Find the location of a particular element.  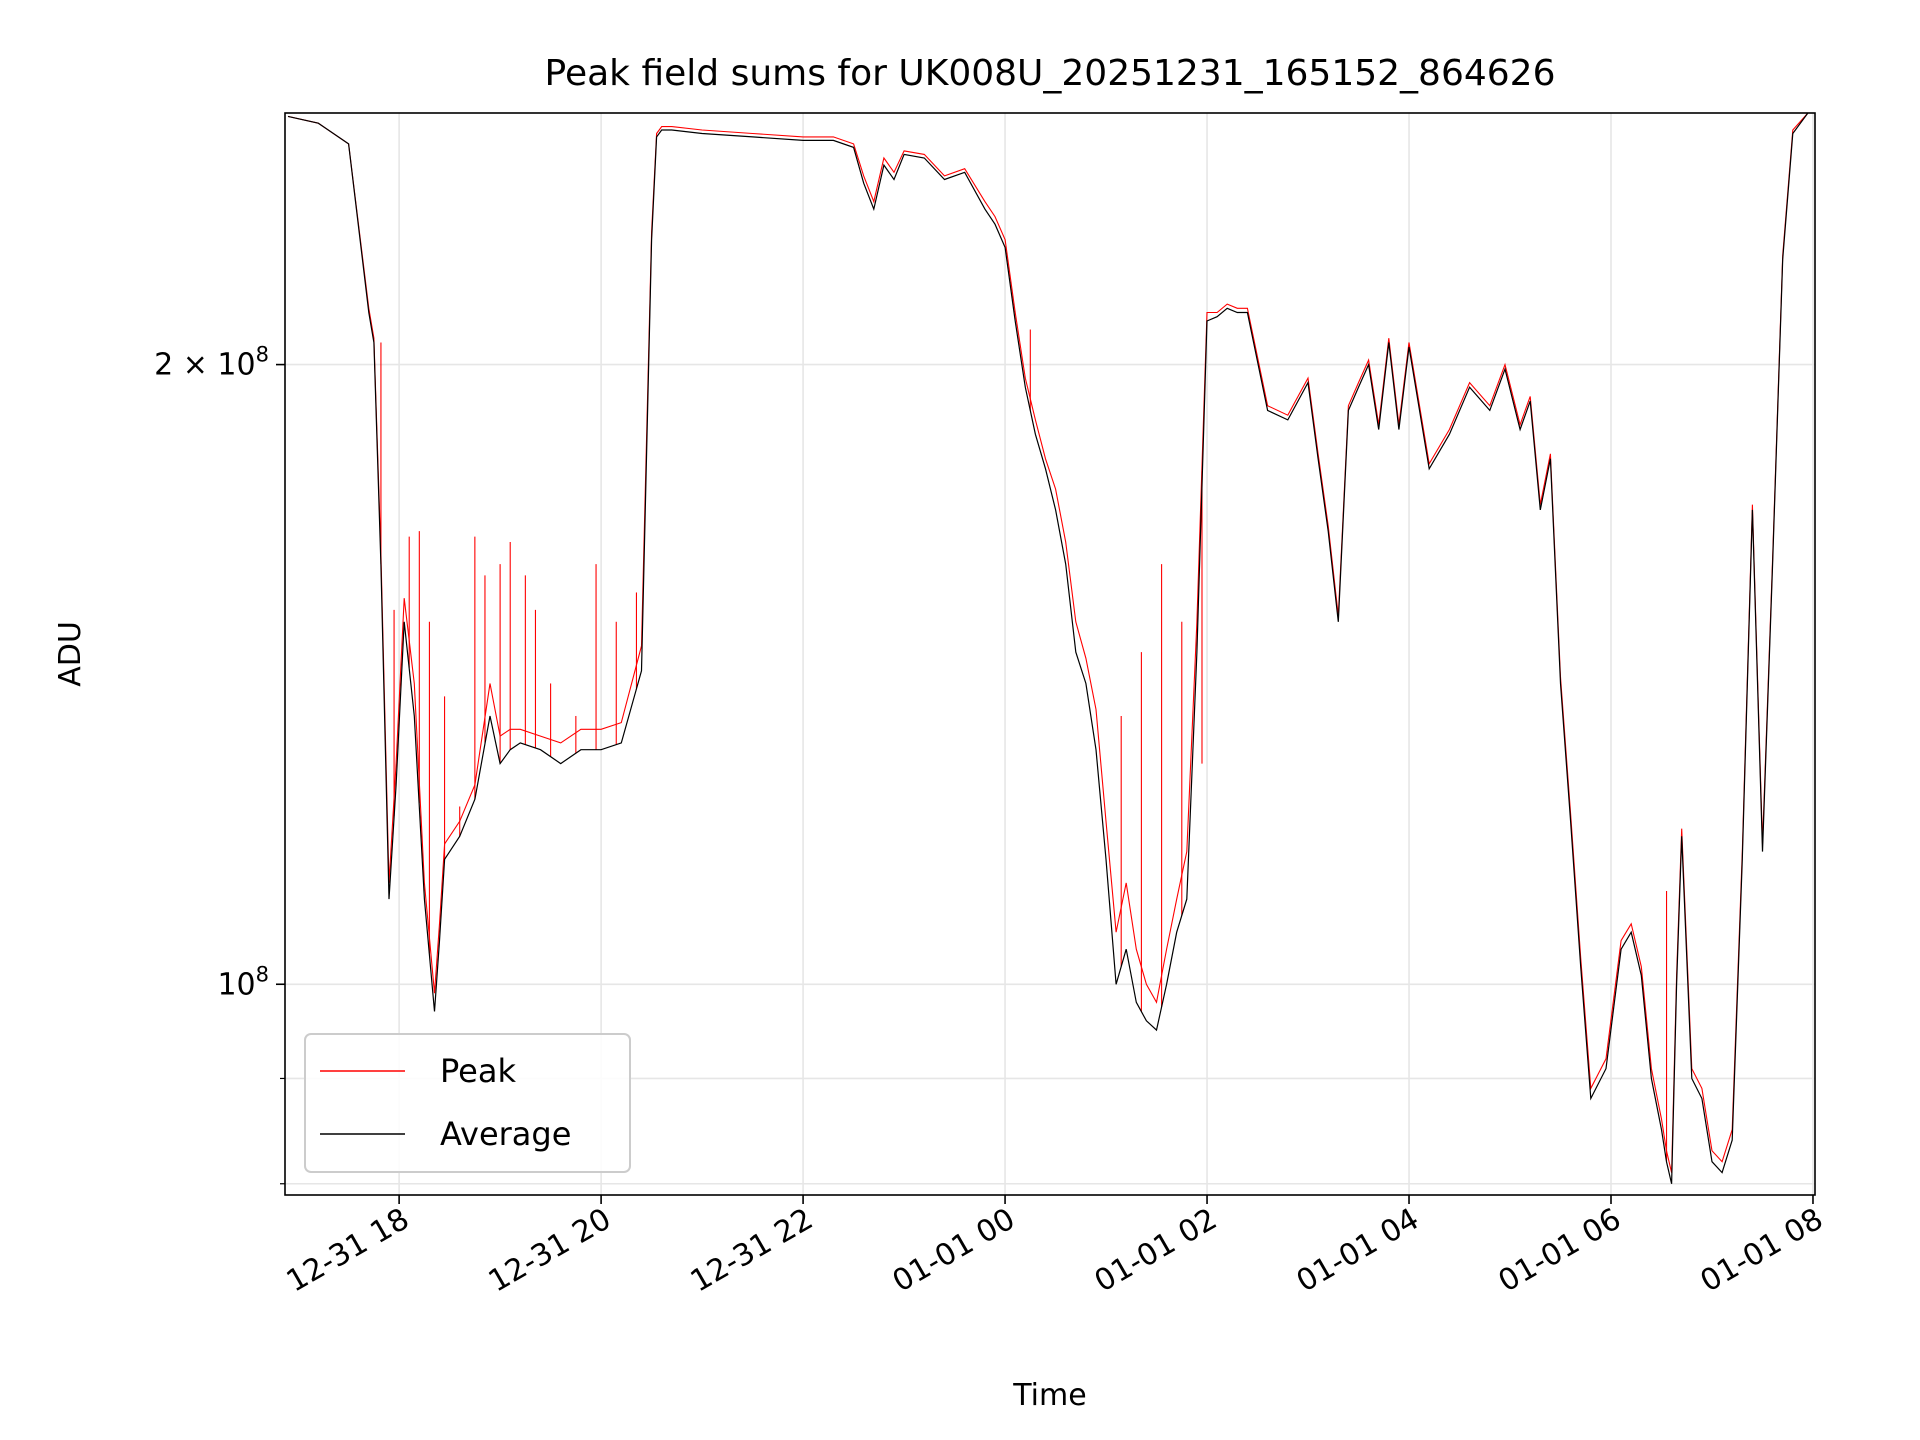

legend-peak-label: Peak is located at coordinates (478, 1071).